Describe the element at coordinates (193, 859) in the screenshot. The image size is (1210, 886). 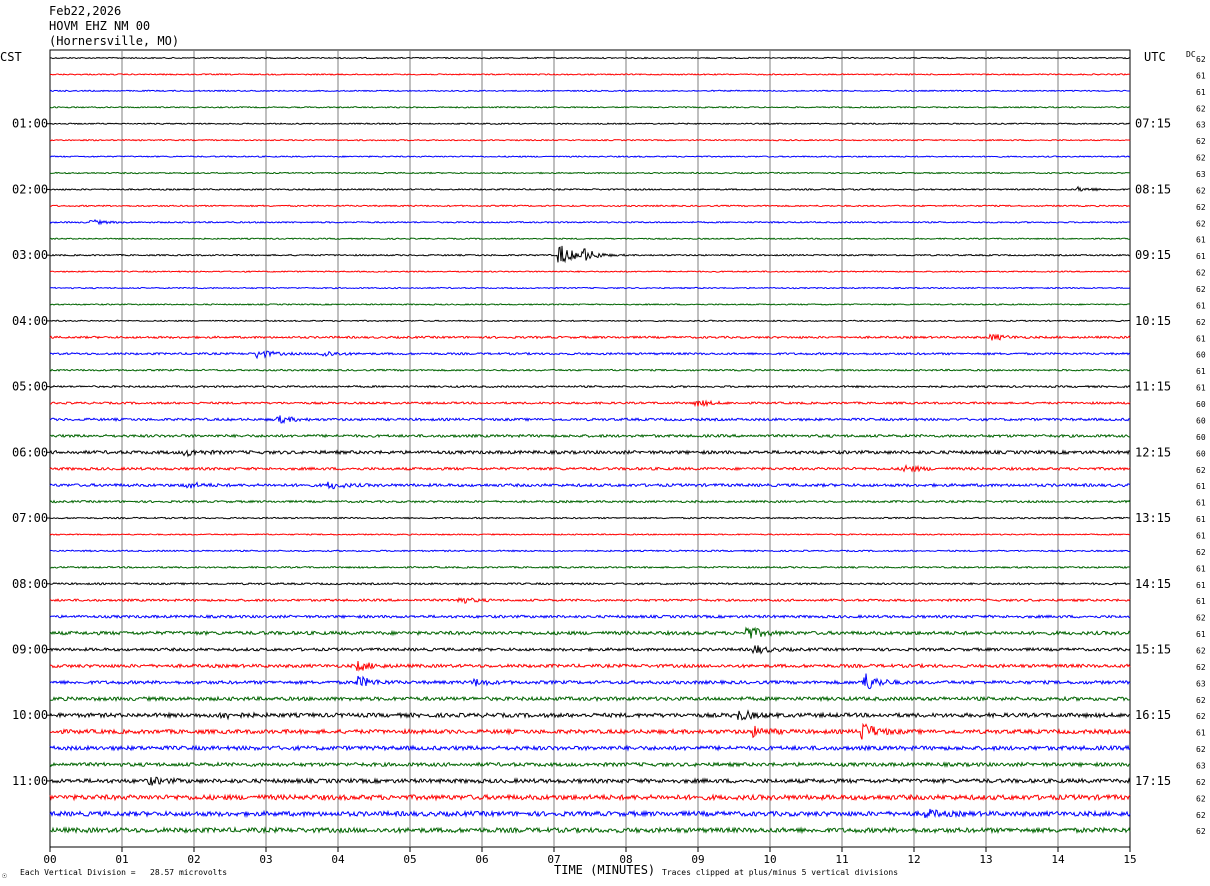
I see `x-tick-label: 02` at that location.